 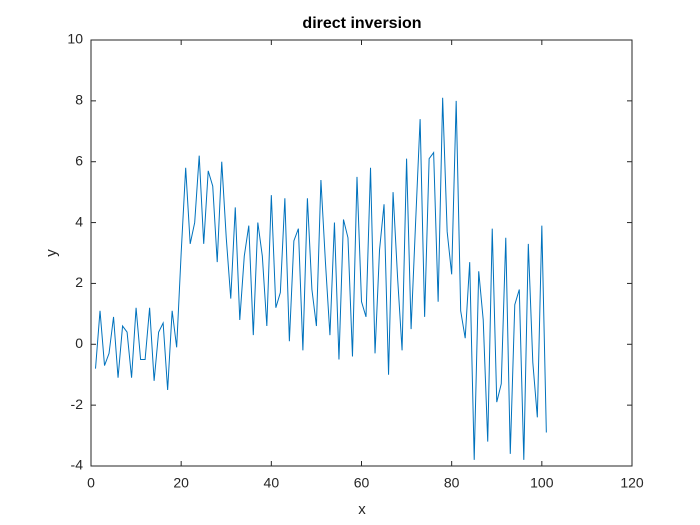 I want to click on x-tick-label: 120, so click(x=632, y=483).